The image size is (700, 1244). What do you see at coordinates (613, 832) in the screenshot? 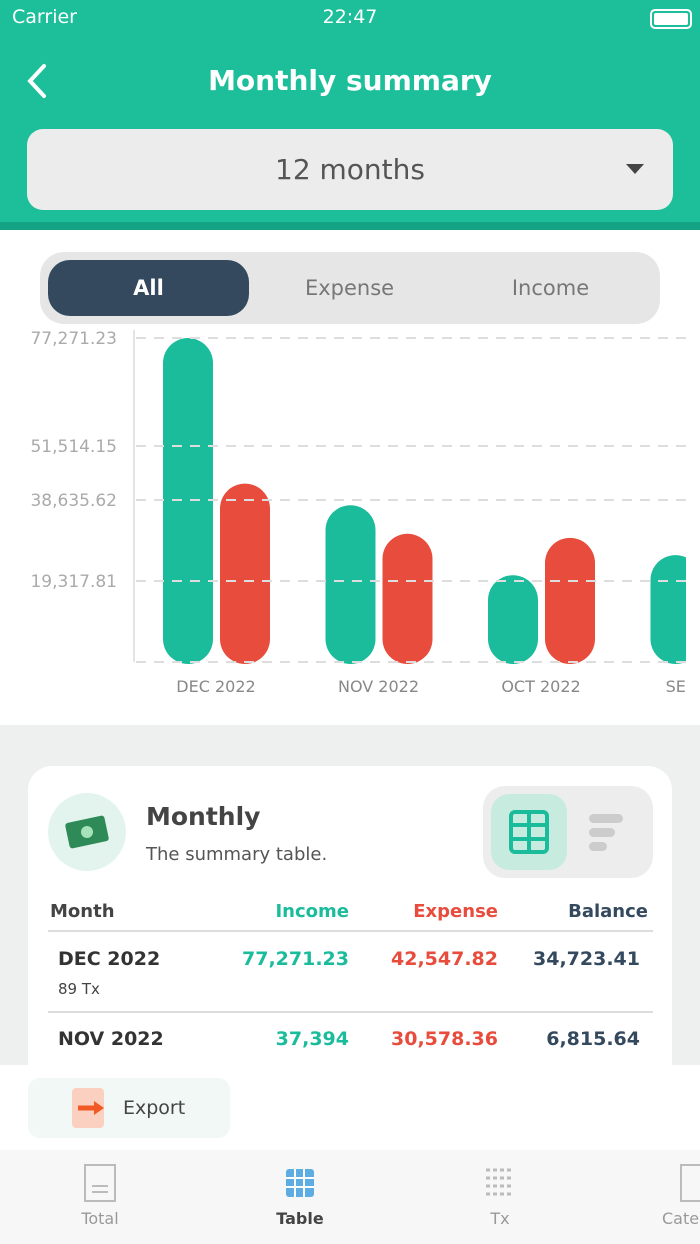
I see `chart-view-button` at bounding box center [613, 832].